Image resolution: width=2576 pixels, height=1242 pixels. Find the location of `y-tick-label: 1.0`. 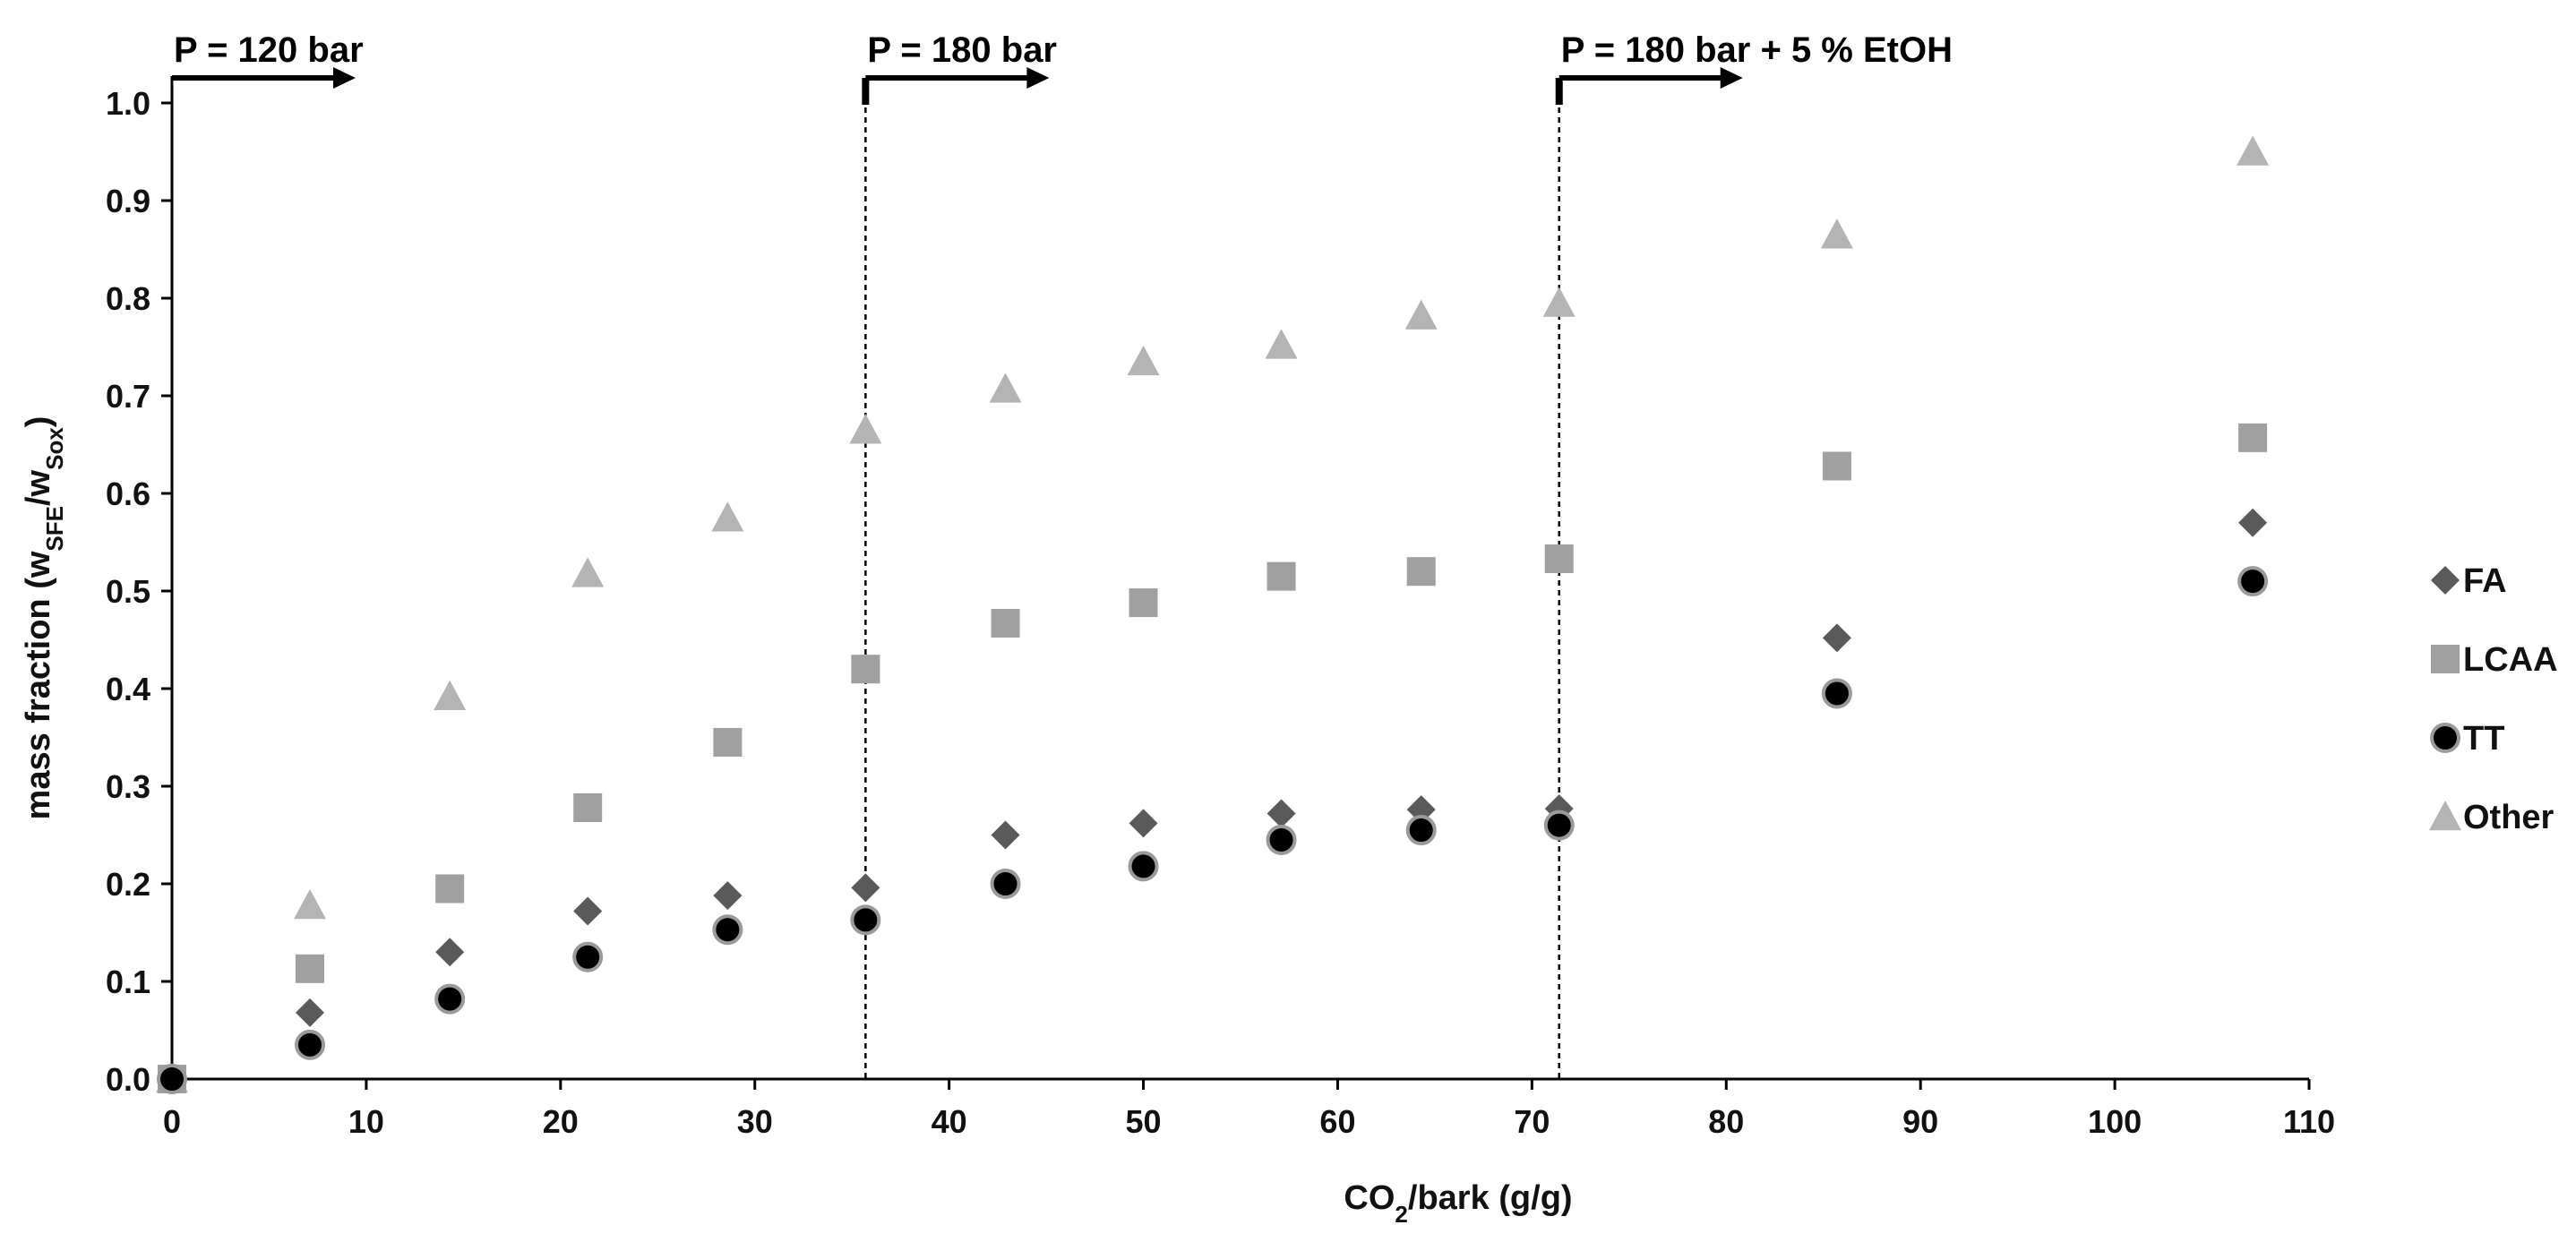

y-tick-label: 1.0 is located at coordinates (128, 103).